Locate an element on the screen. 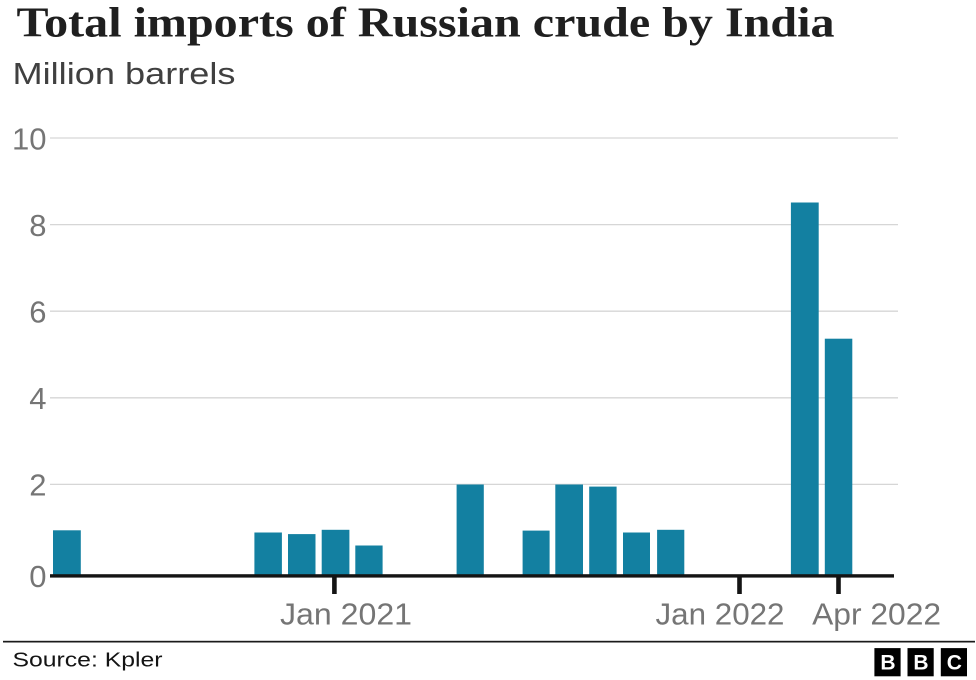  svg-text:Total imports of Russian crude: Total imports of Russian crude by India is located at coordinates (426, 24).